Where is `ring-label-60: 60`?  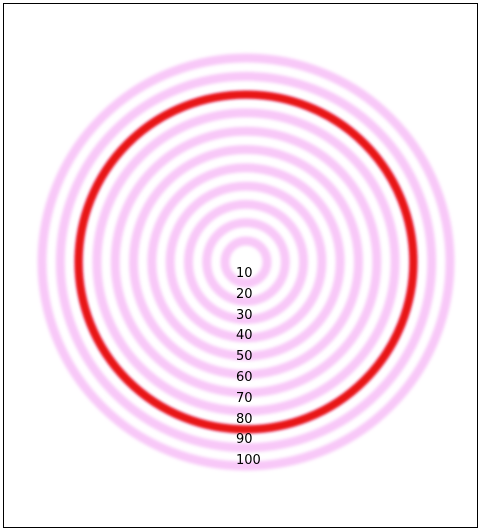
ring-label-60: 60 is located at coordinates (244, 377).